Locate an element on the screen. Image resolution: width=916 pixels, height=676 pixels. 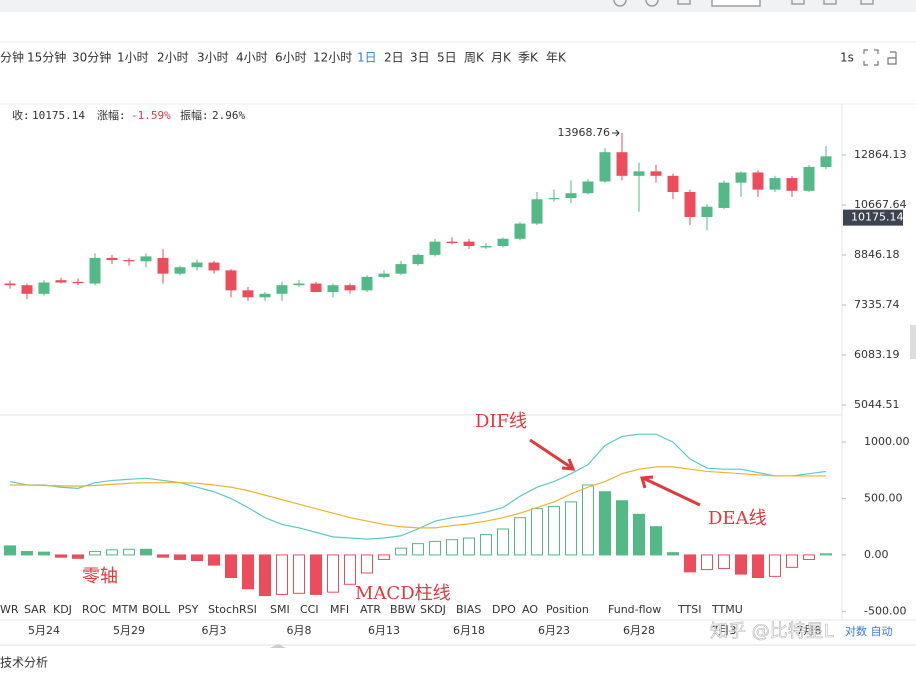
x-tick-label: 6月28 is located at coordinates (639, 630).